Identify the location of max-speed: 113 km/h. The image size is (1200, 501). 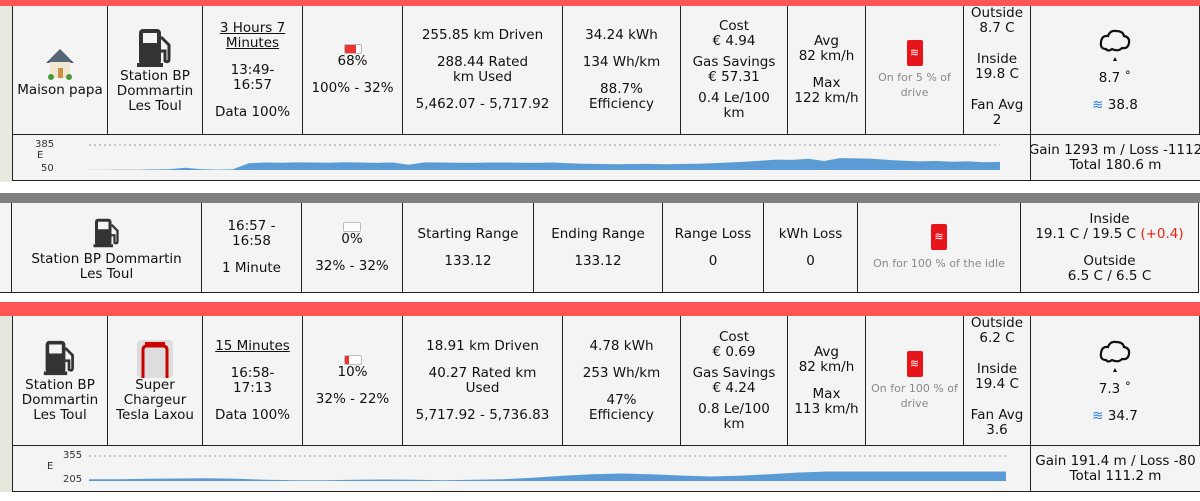
(826, 408).